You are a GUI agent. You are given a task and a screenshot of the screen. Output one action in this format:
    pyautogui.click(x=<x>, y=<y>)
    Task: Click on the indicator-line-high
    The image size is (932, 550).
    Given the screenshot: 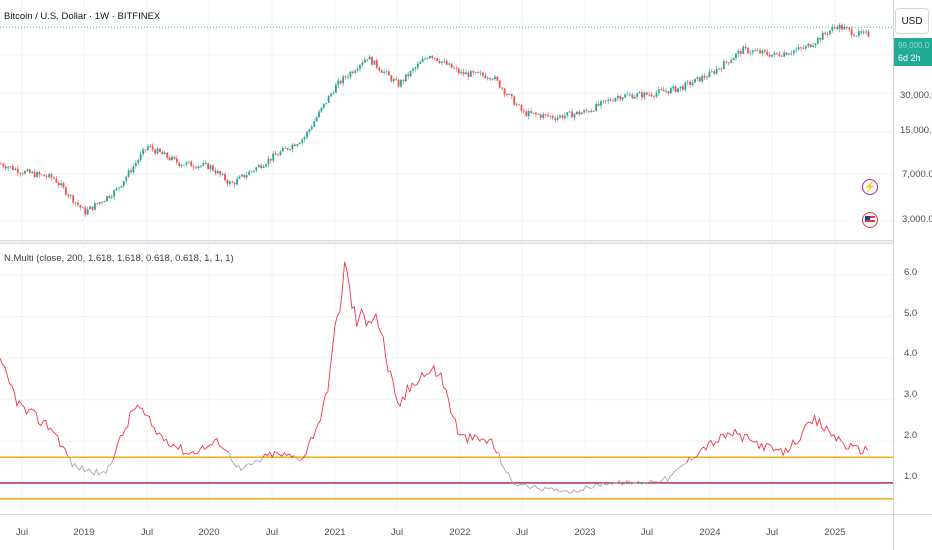 What is the action you would take?
    pyautogui.click(x=34, y=407)
    